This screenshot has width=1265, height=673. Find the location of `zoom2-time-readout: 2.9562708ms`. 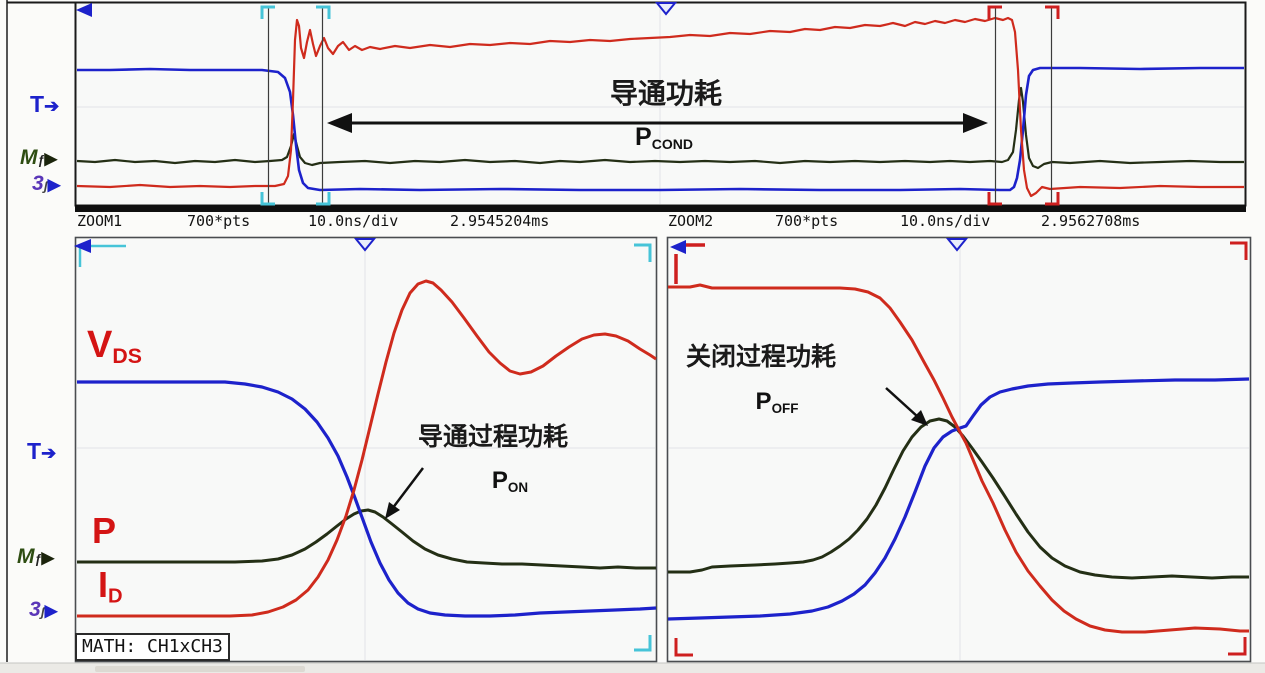

zoom2-time-readout: 2.9562708ms is located at coordinates (1091, 221).